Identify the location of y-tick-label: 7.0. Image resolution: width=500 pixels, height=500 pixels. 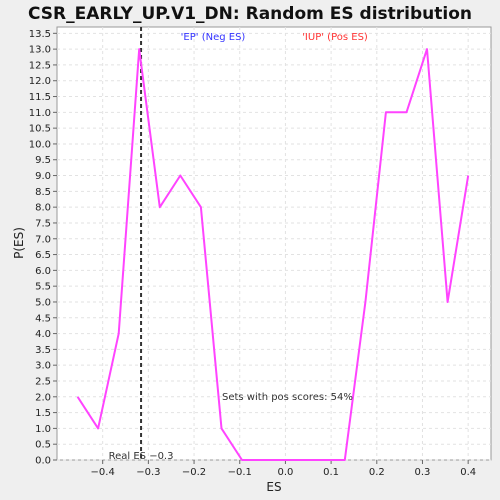
(43, 239).